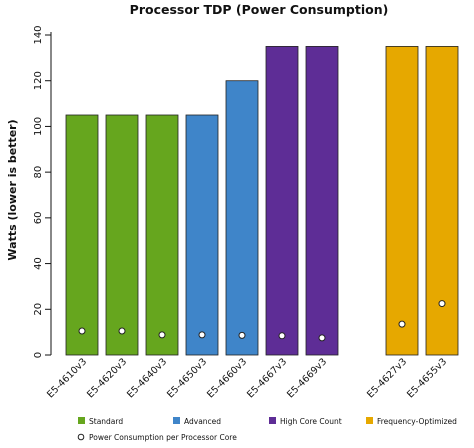 The width and height of the screenshot is (474, 448). What do you see at coordinates (81, 437) in the screenshot?
I see `legend-point-marker` at bounding box center [81, 437].